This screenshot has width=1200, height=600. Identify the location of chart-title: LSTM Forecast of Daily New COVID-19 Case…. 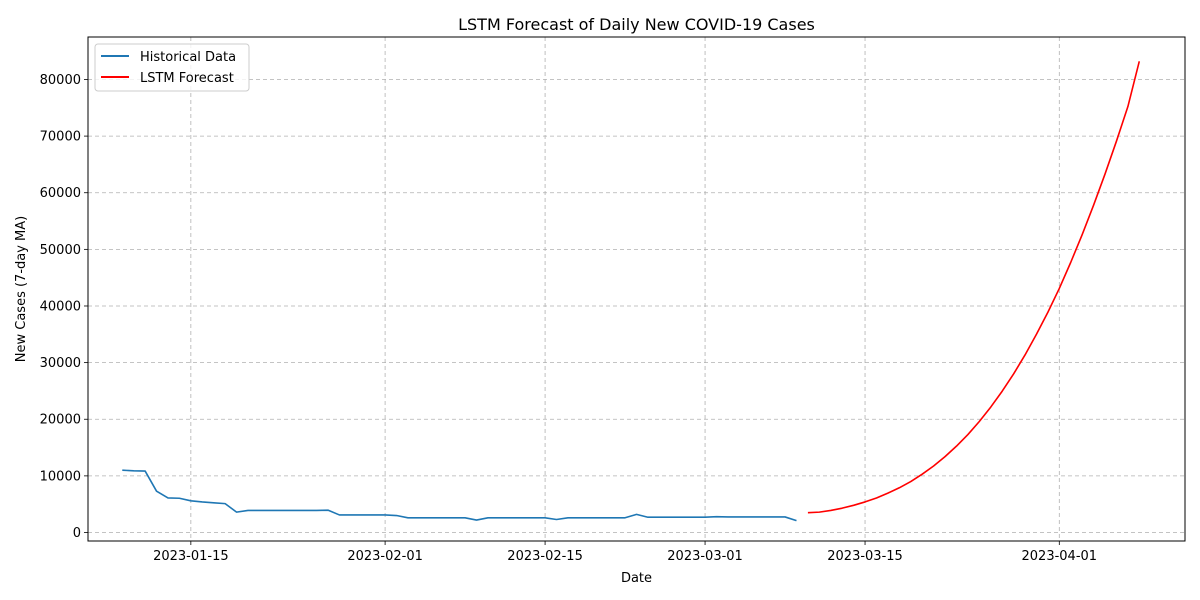
(636, 24).